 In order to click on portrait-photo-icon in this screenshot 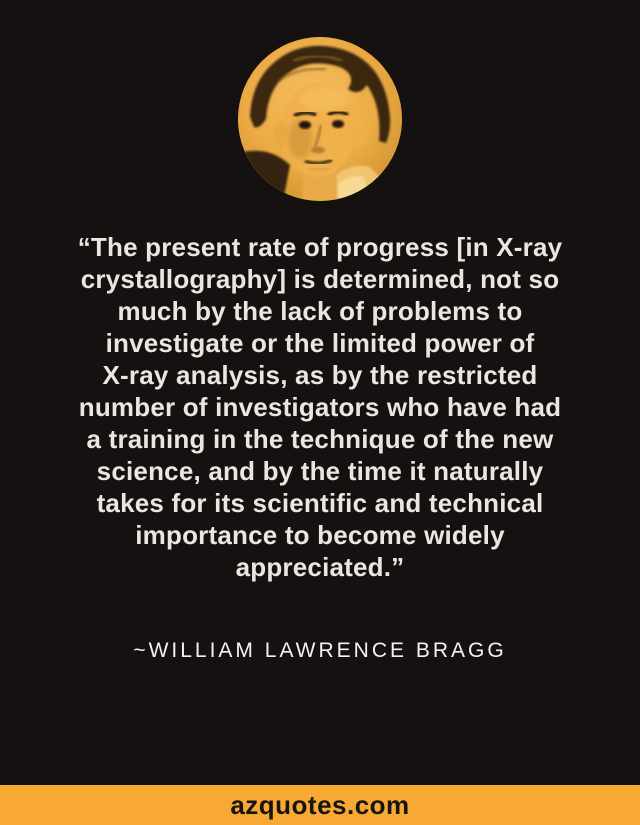, I will do `click(320, 119)`.